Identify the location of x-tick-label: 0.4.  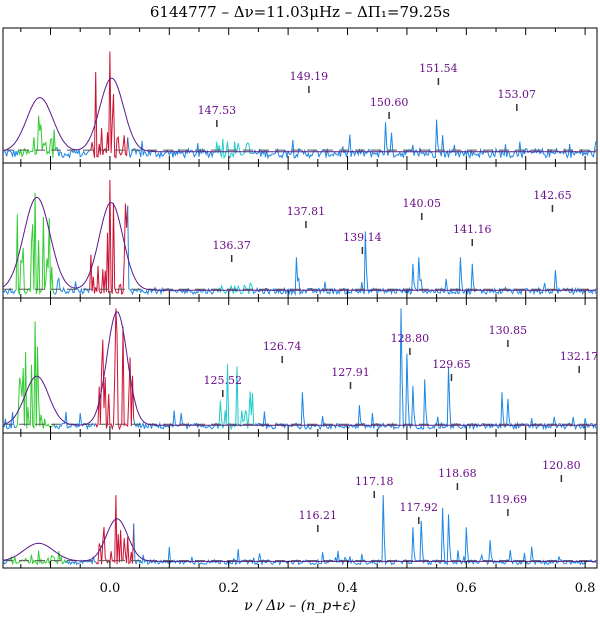
(347, 588).